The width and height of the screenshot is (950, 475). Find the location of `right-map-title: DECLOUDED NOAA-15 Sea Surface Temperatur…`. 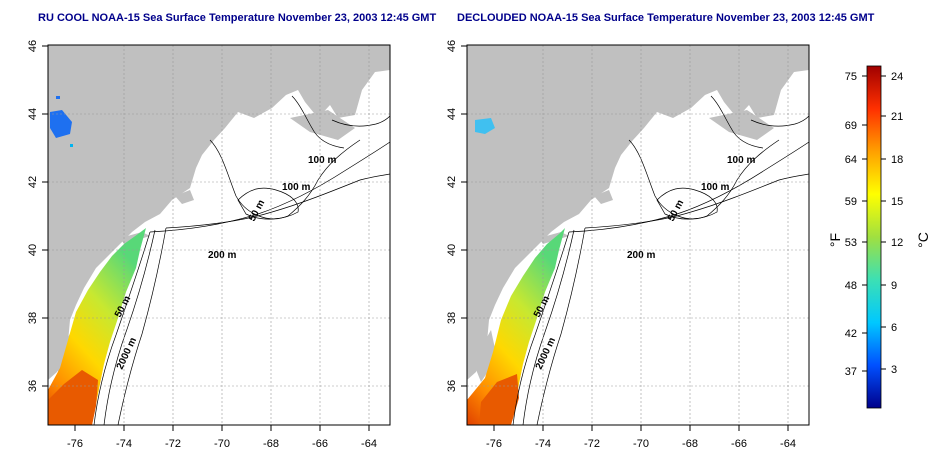

right-map-title: DECLOUDED NOAA-15 Sea Surface Temperatur… is located at coordinates (666, 18).